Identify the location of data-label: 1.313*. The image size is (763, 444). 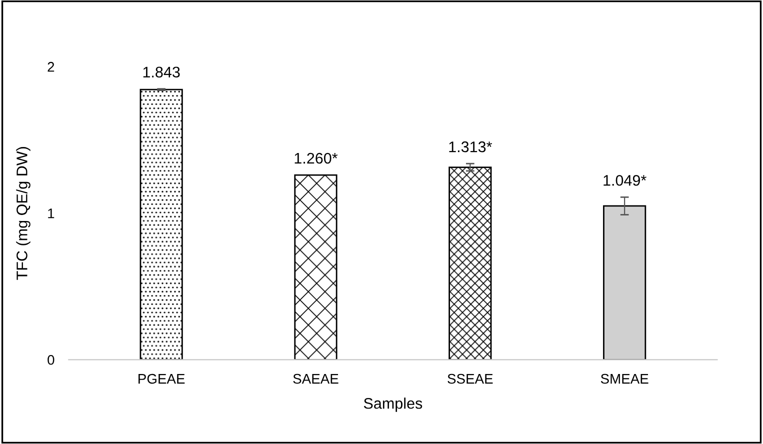
(470, 146).